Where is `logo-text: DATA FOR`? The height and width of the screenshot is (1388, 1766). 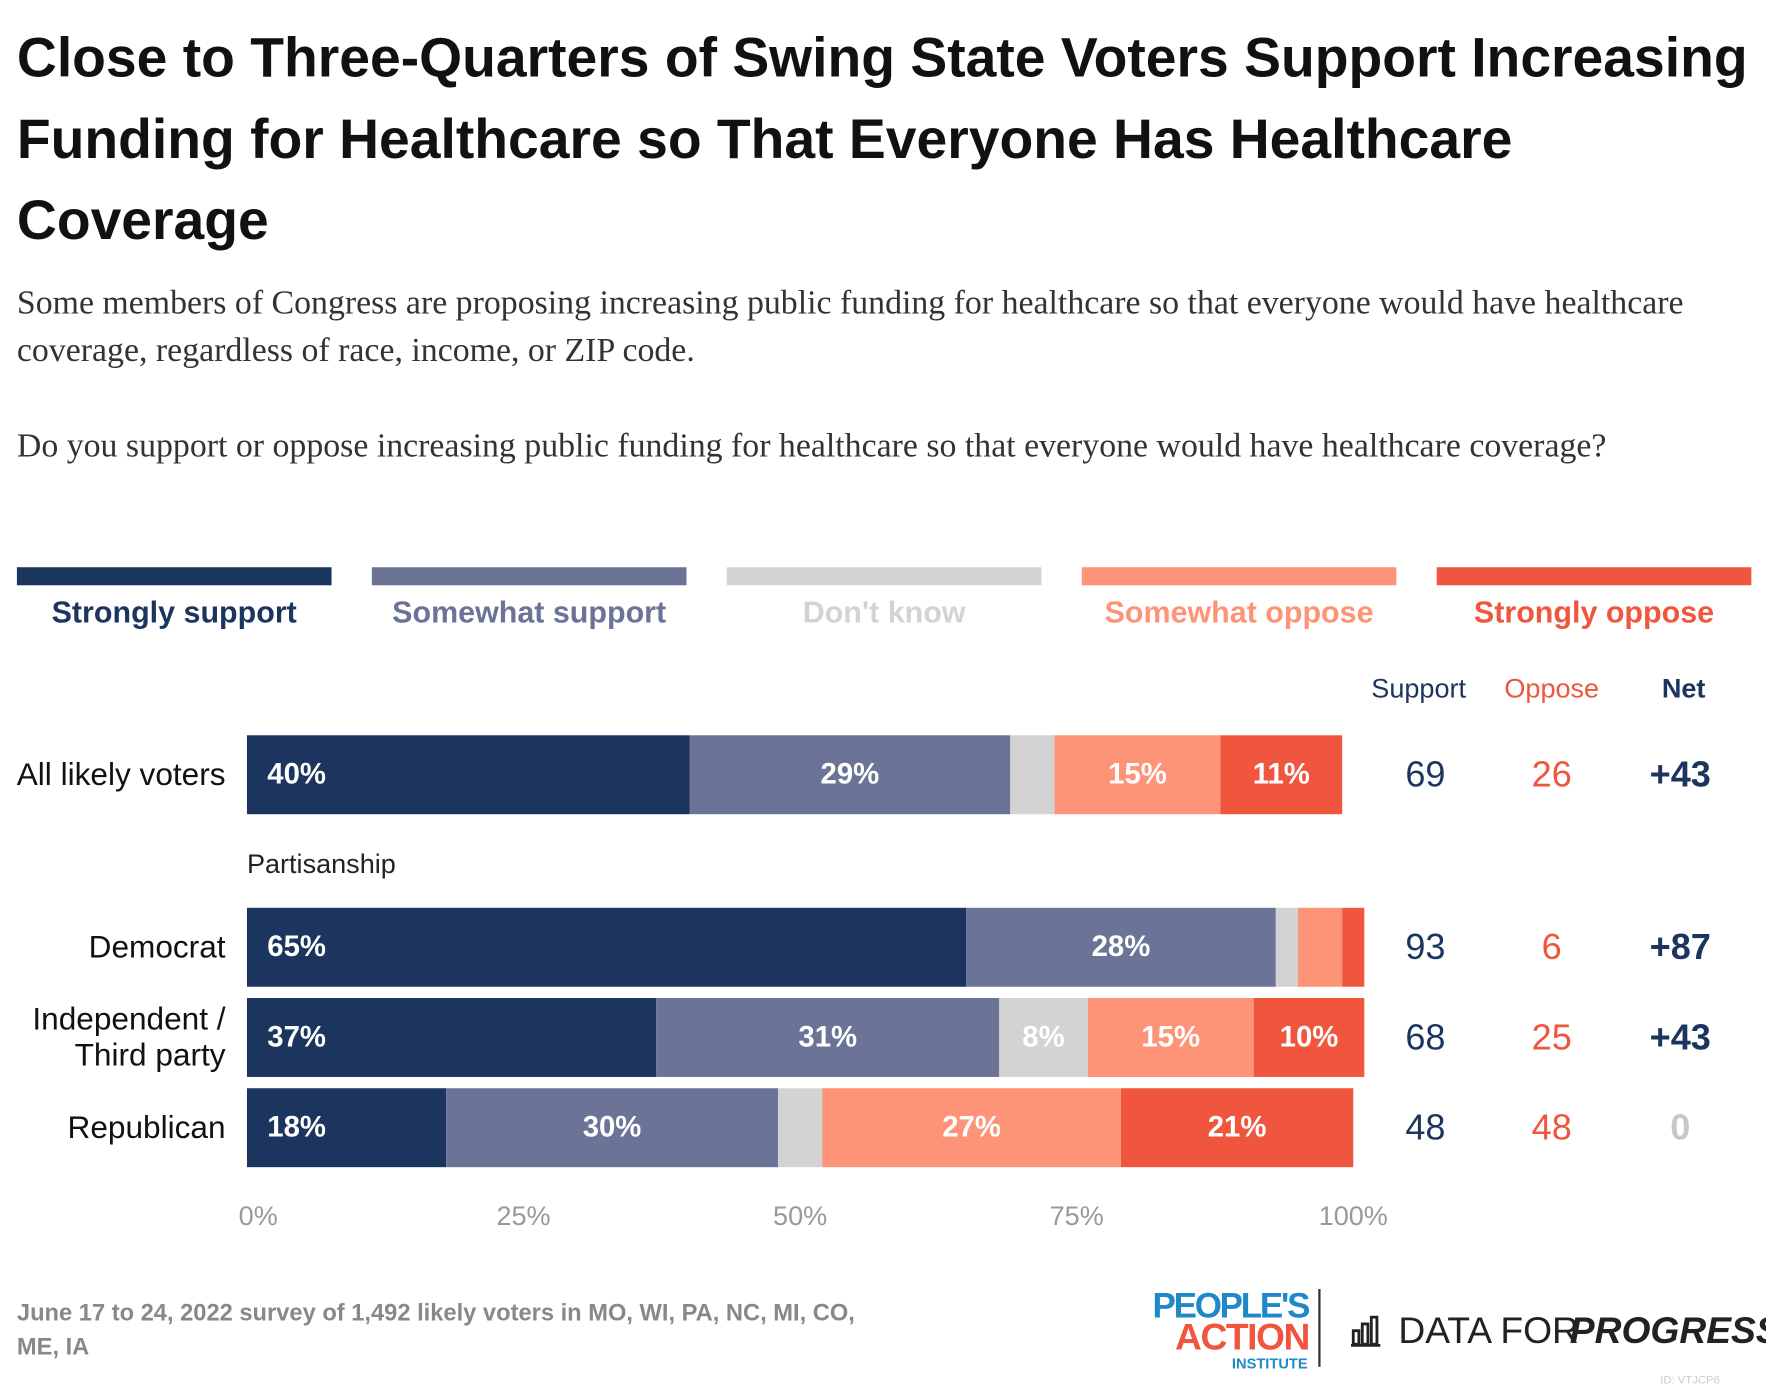 logo-text: DATA FOR is located at coordinates (1488, 1330).